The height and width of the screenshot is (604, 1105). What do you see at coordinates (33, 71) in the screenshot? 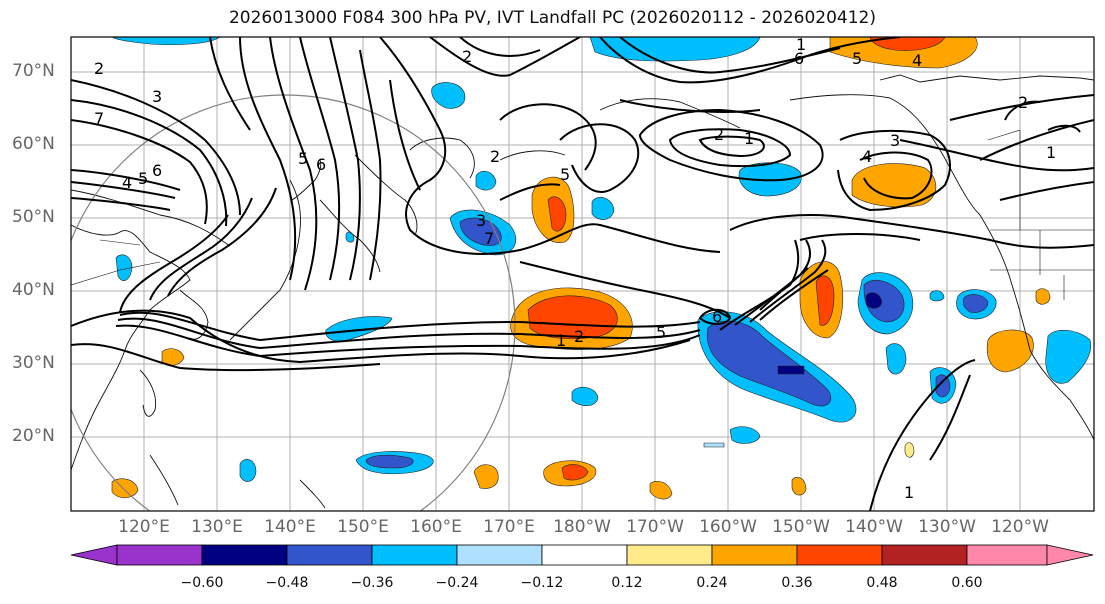
I see `lat-label: 70°N` at bounding box center [33, 71].